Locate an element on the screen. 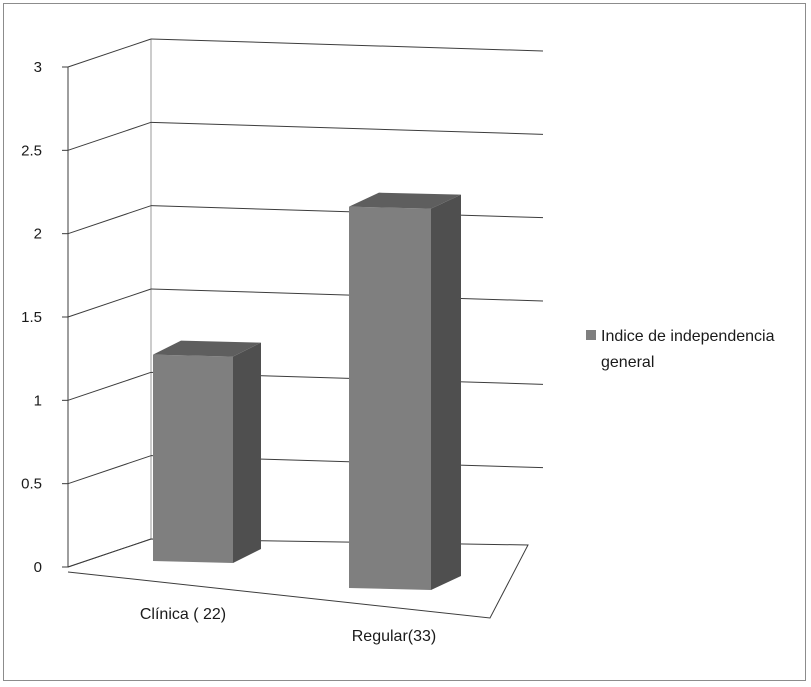  y-axis-ticks: 0 0.5 1 1.5 2 2.5 3 is located at coordinates (44, 317).